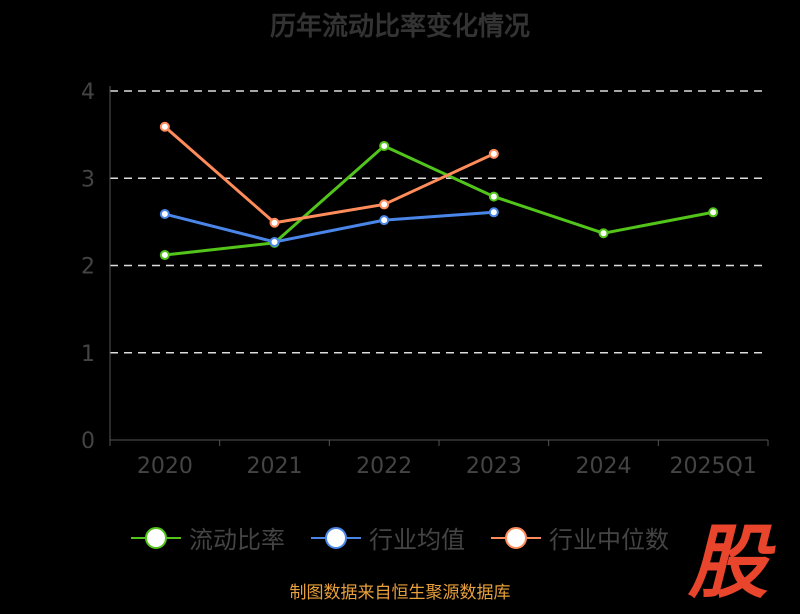 The image size is (800, 614). Describe the element at coordinates (88, 179) in the screenshot. I see `y-tick-label: 3` at that location.